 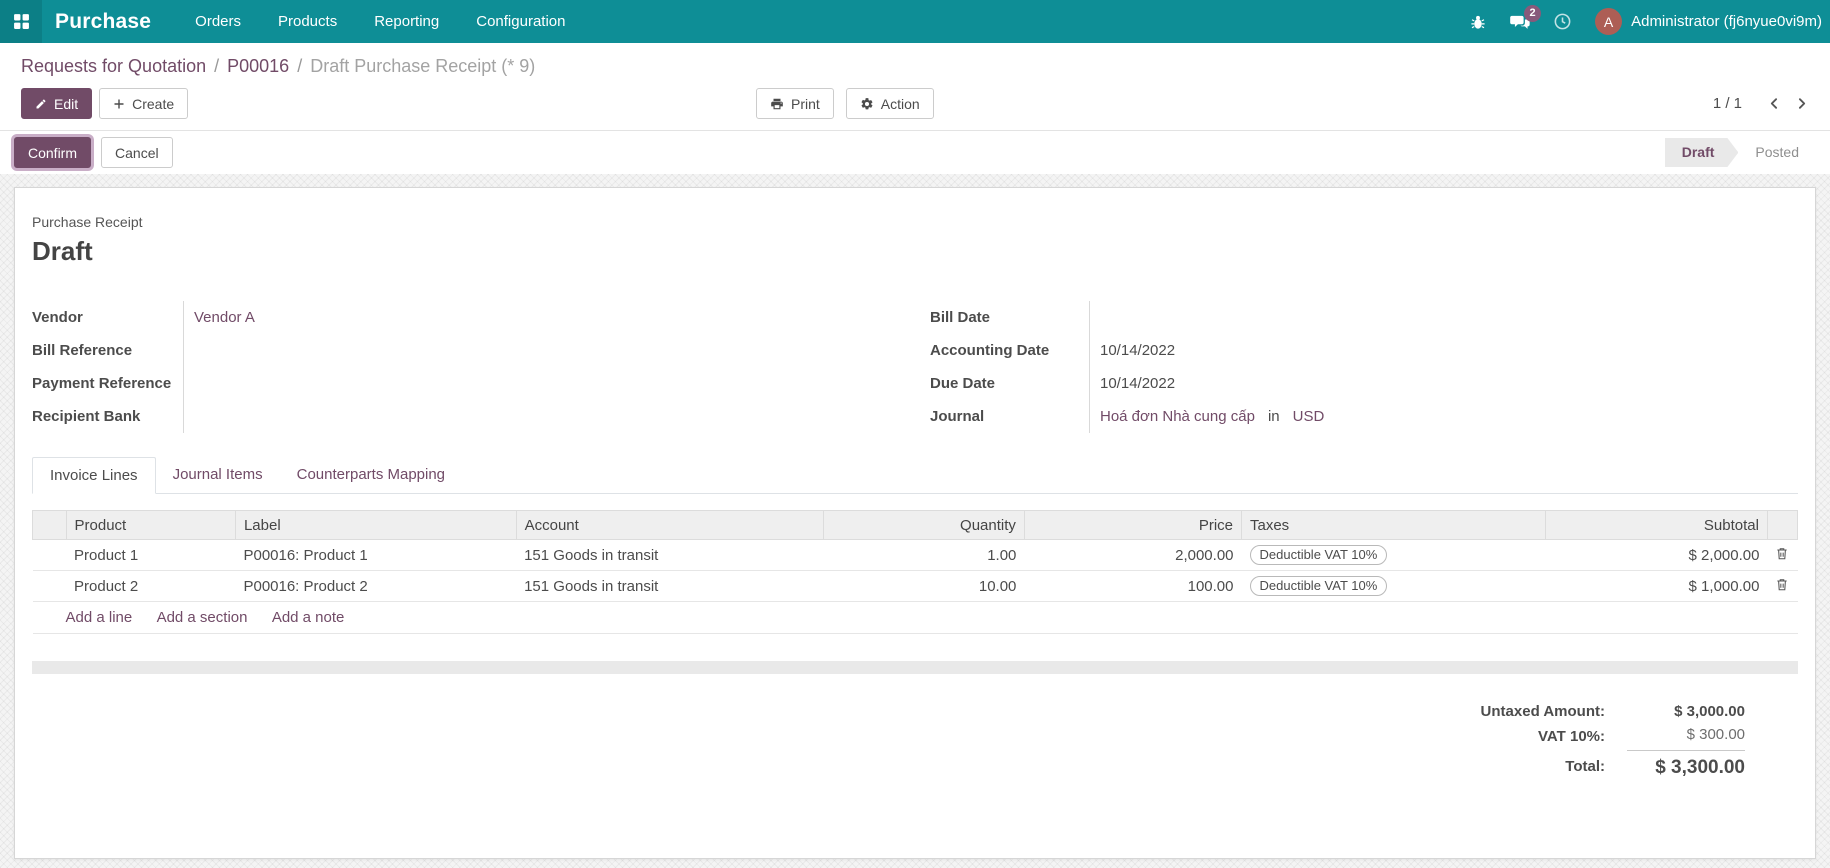 I want to click on plus-icon, so click(x=119, y=104).